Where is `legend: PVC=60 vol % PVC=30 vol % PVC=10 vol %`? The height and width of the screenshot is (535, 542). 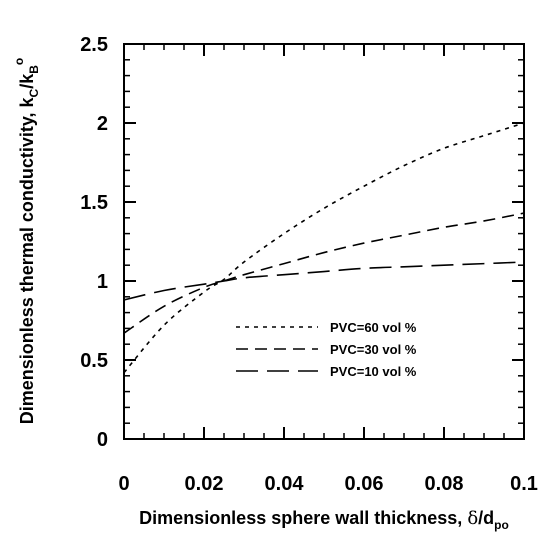
legend: PVC=60 vol % PVC=30 vol % PVC=10 vol % is located at coordinates (326, 349).